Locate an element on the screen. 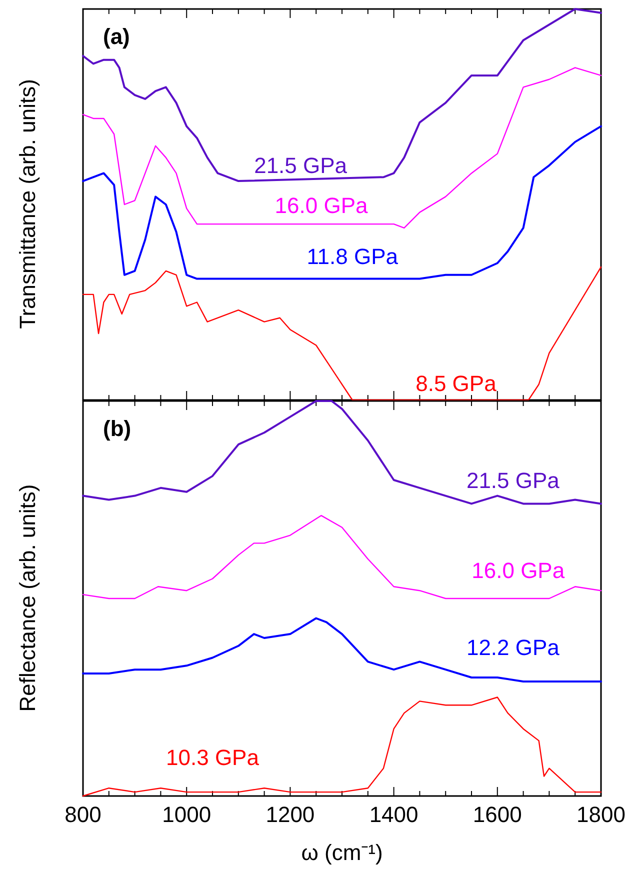 The width and height of the screenshot is (638, 888). x-tick-label: 800 is located at coordinates (83, 814).